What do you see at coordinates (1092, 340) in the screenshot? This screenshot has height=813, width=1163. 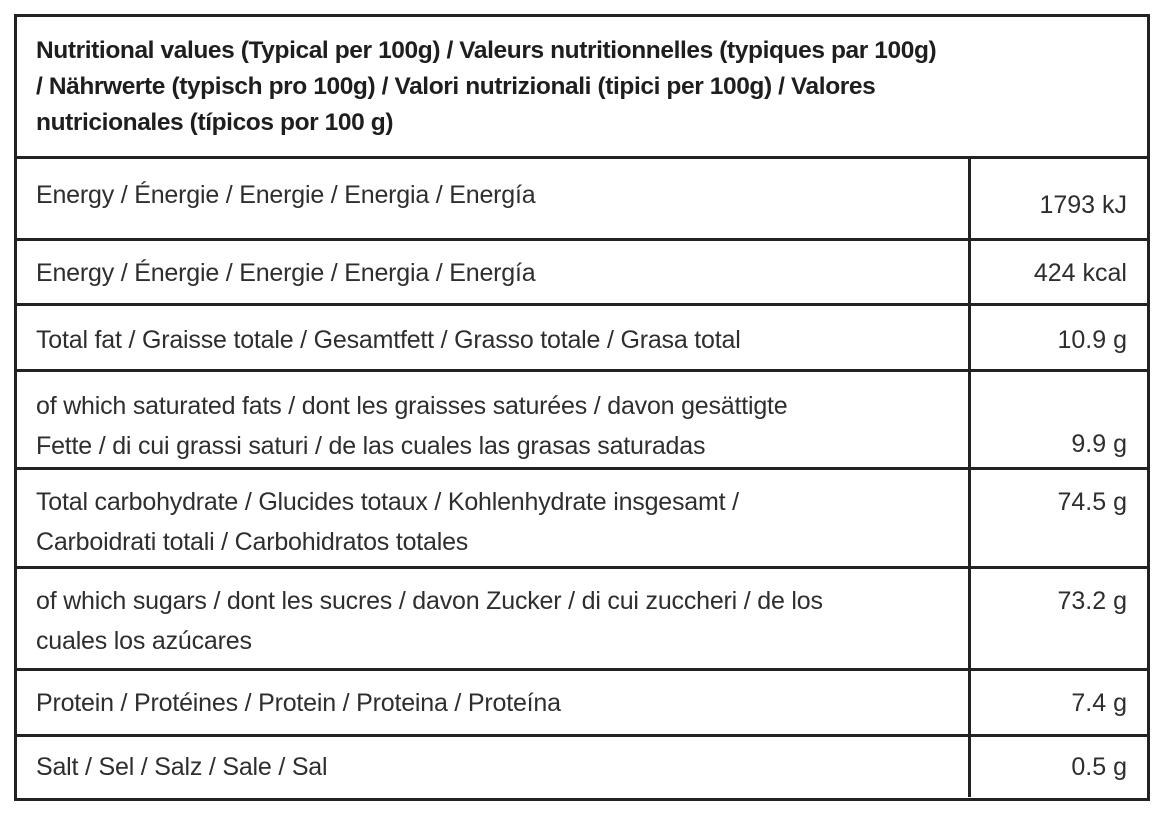 I see `nutrient-value: 10.9 g` at bounding box center [1092, 340].